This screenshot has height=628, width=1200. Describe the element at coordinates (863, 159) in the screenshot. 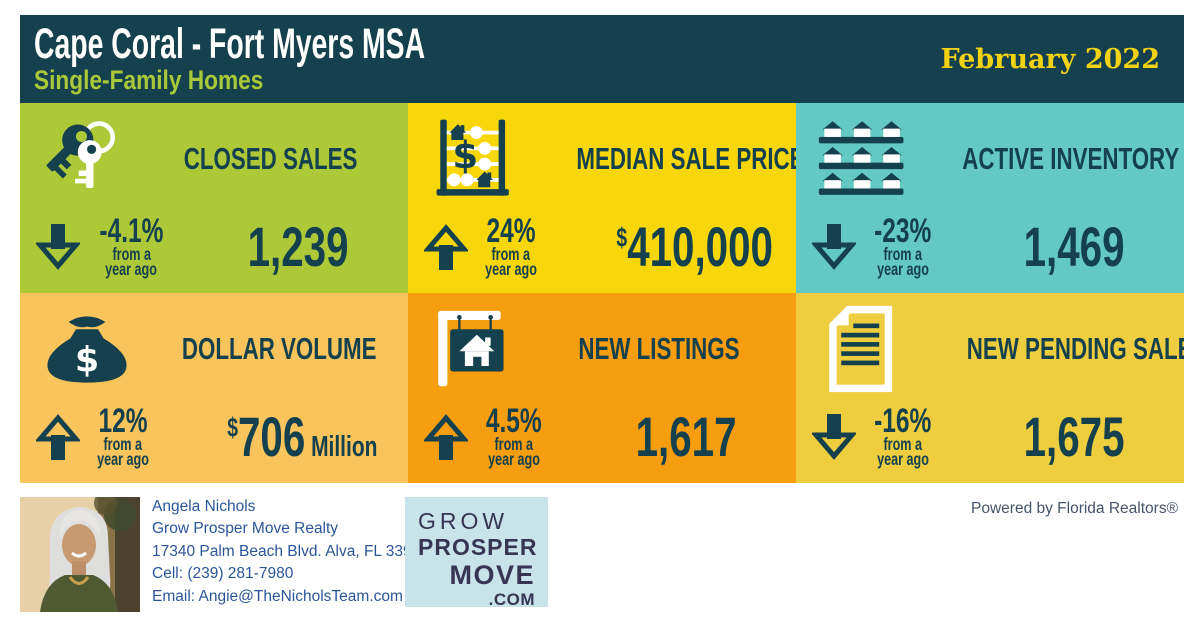

I see `inventory-houses-icon` at that location.